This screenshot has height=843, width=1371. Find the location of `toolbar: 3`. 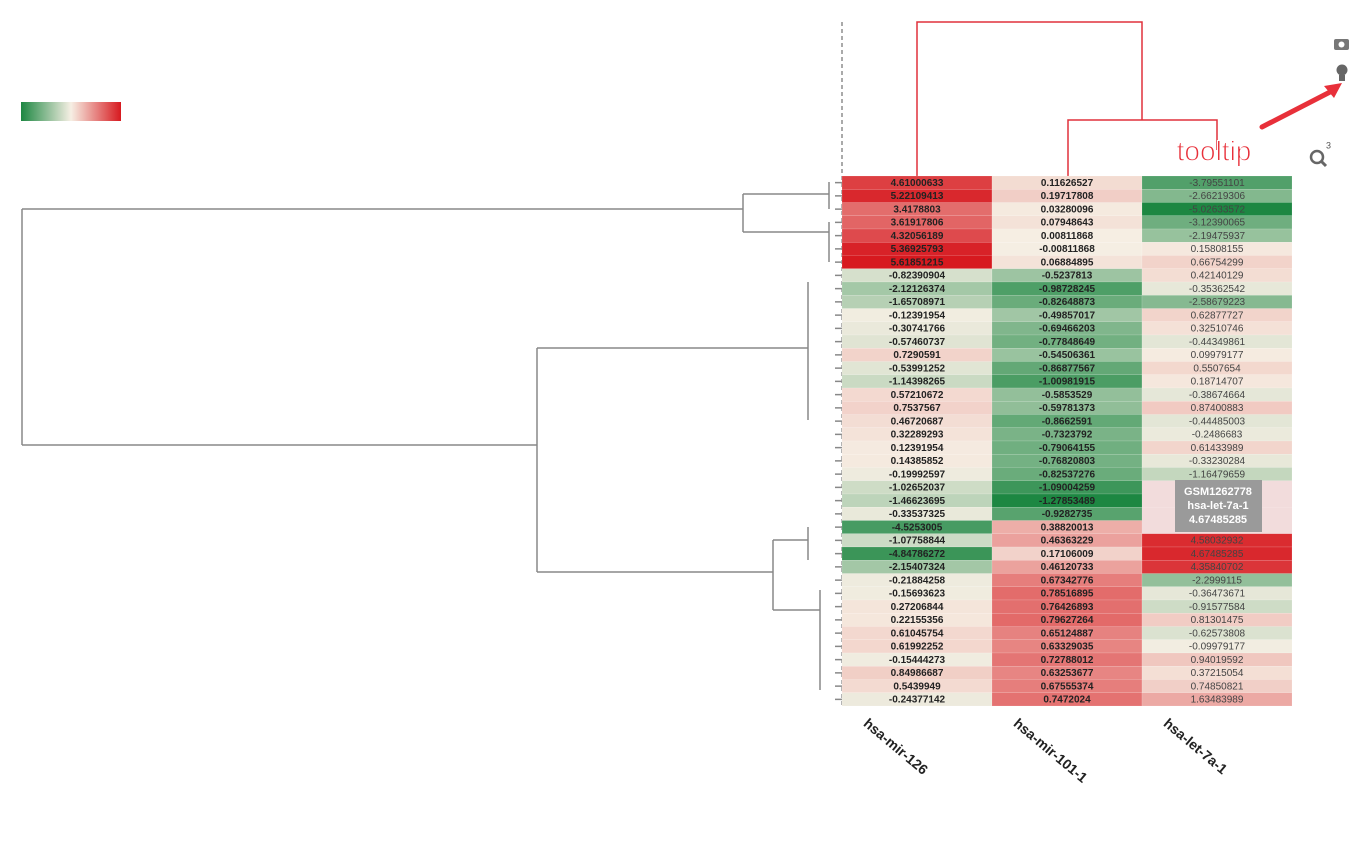

toolbar: 3 is located at coordinates (1329, 103).